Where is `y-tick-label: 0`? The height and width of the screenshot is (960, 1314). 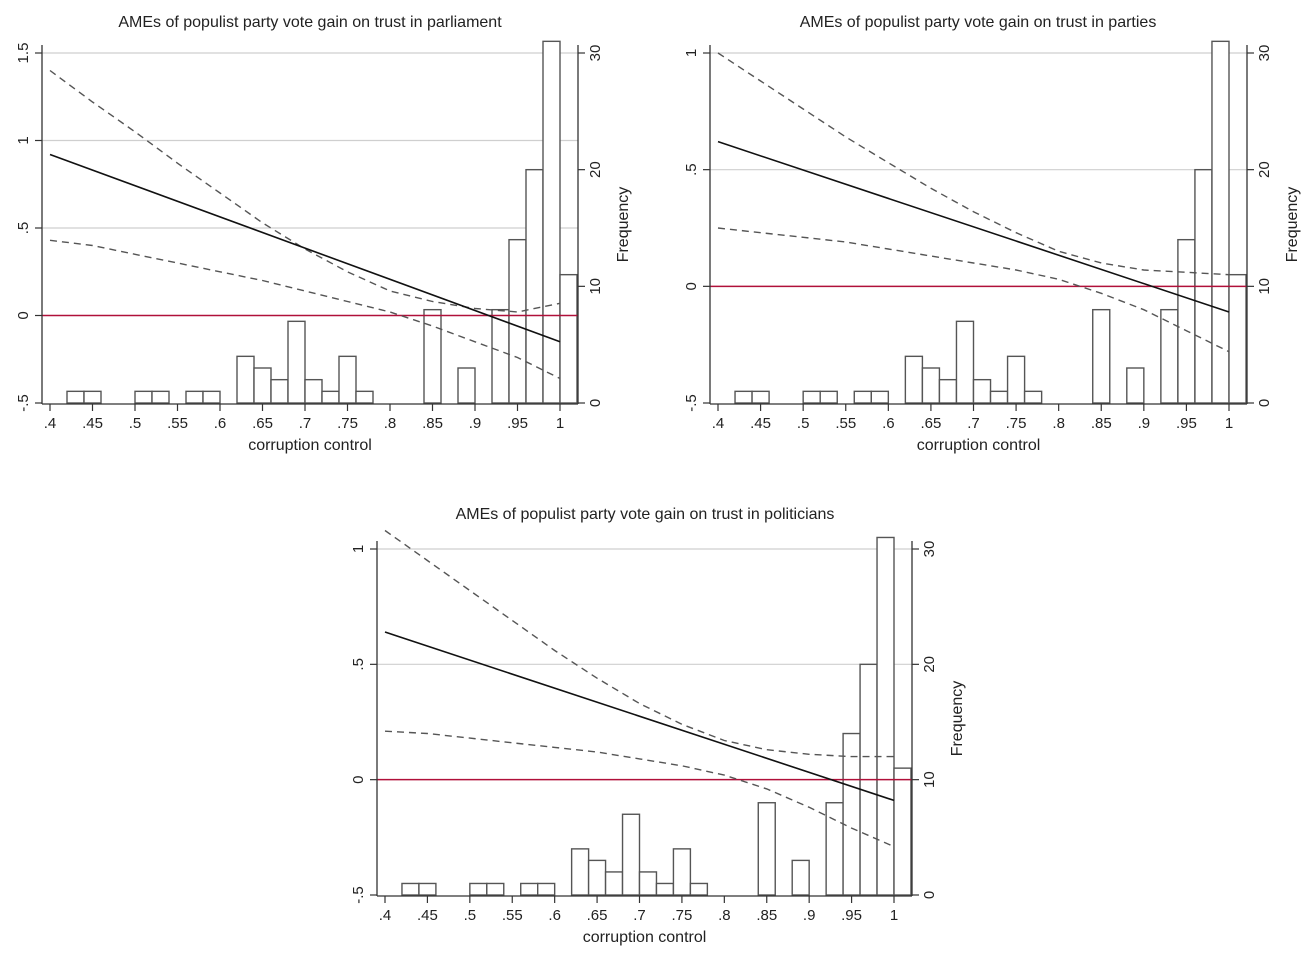 y-tick-label: 0 is located at coordinates (23, 315).